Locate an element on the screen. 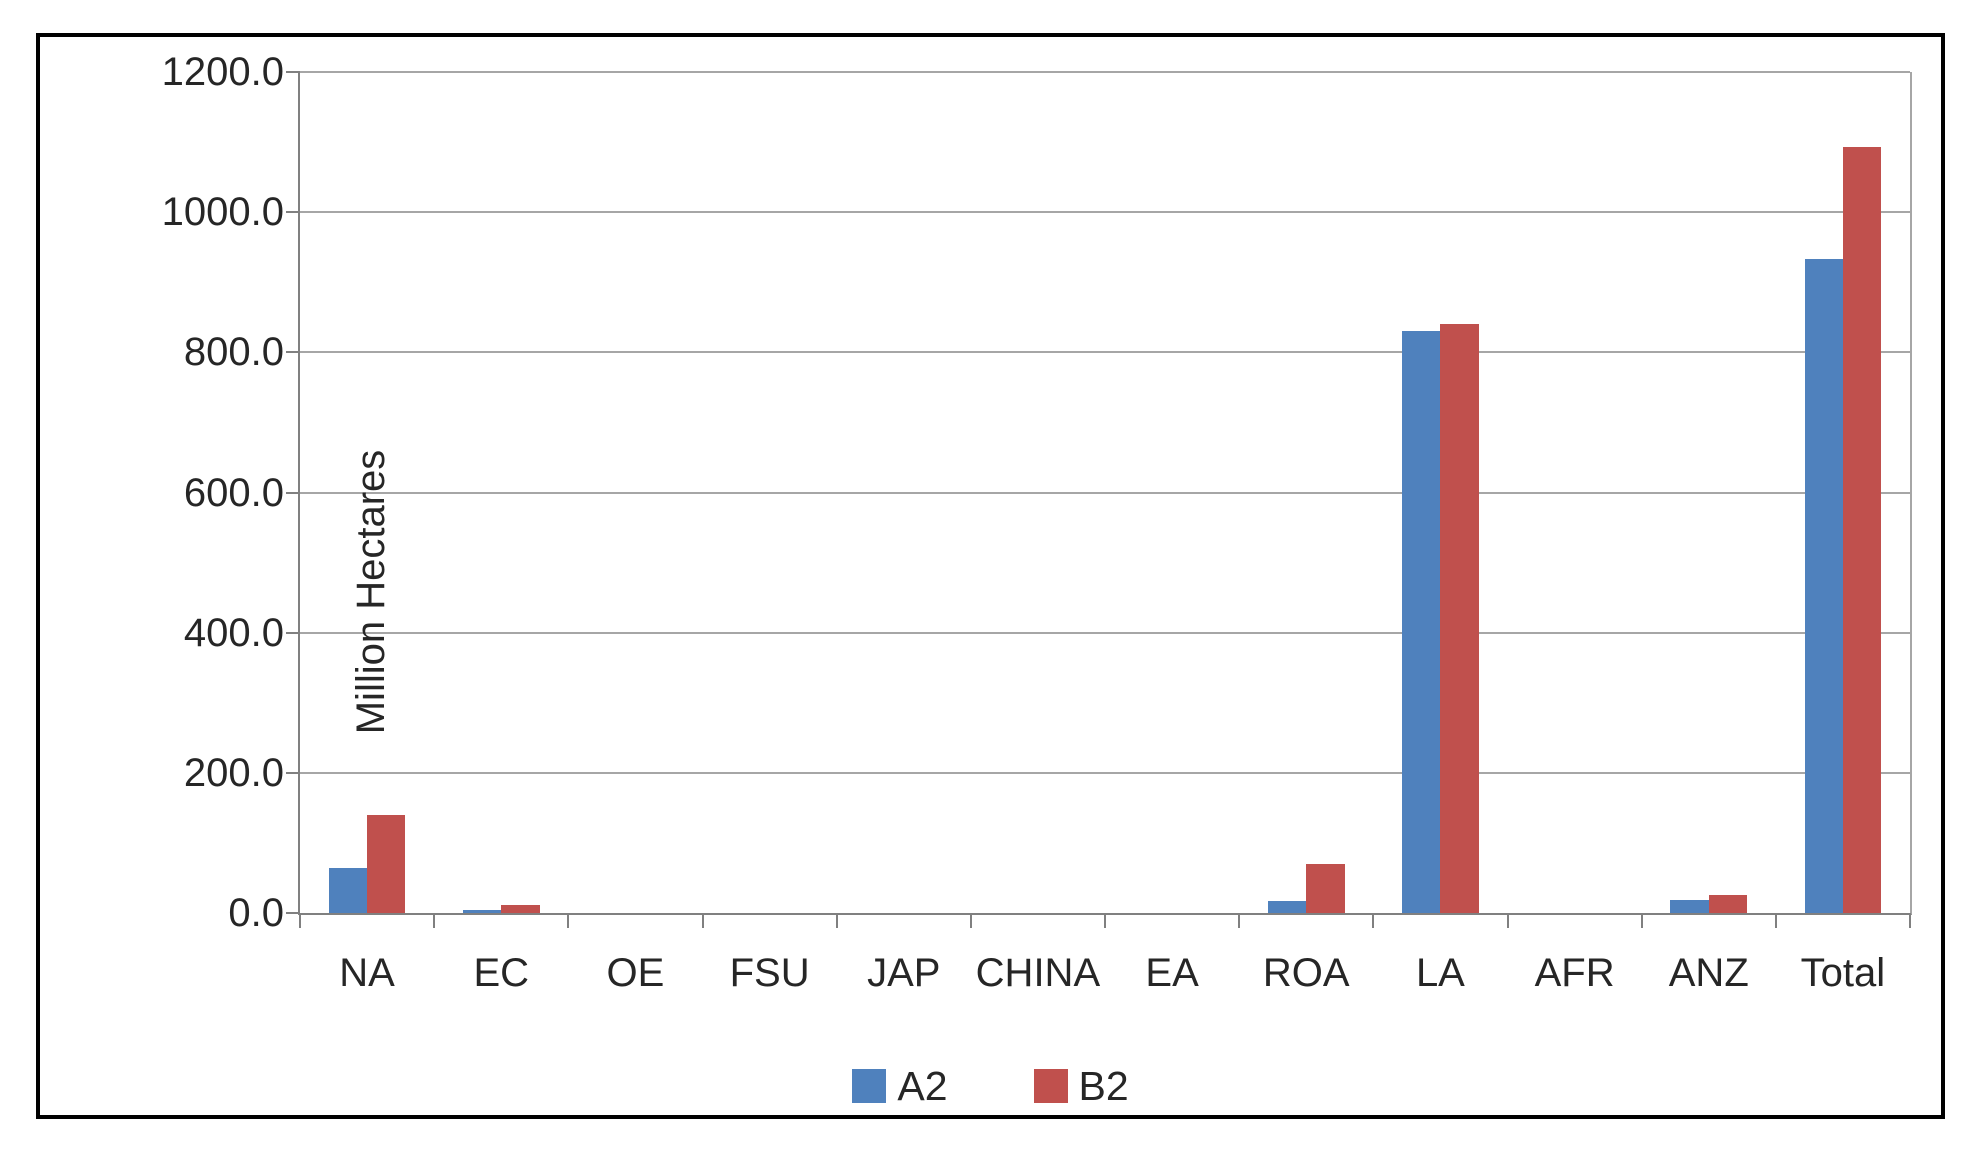  legend-swatch-a2 is located at coordinates (869, 1086).